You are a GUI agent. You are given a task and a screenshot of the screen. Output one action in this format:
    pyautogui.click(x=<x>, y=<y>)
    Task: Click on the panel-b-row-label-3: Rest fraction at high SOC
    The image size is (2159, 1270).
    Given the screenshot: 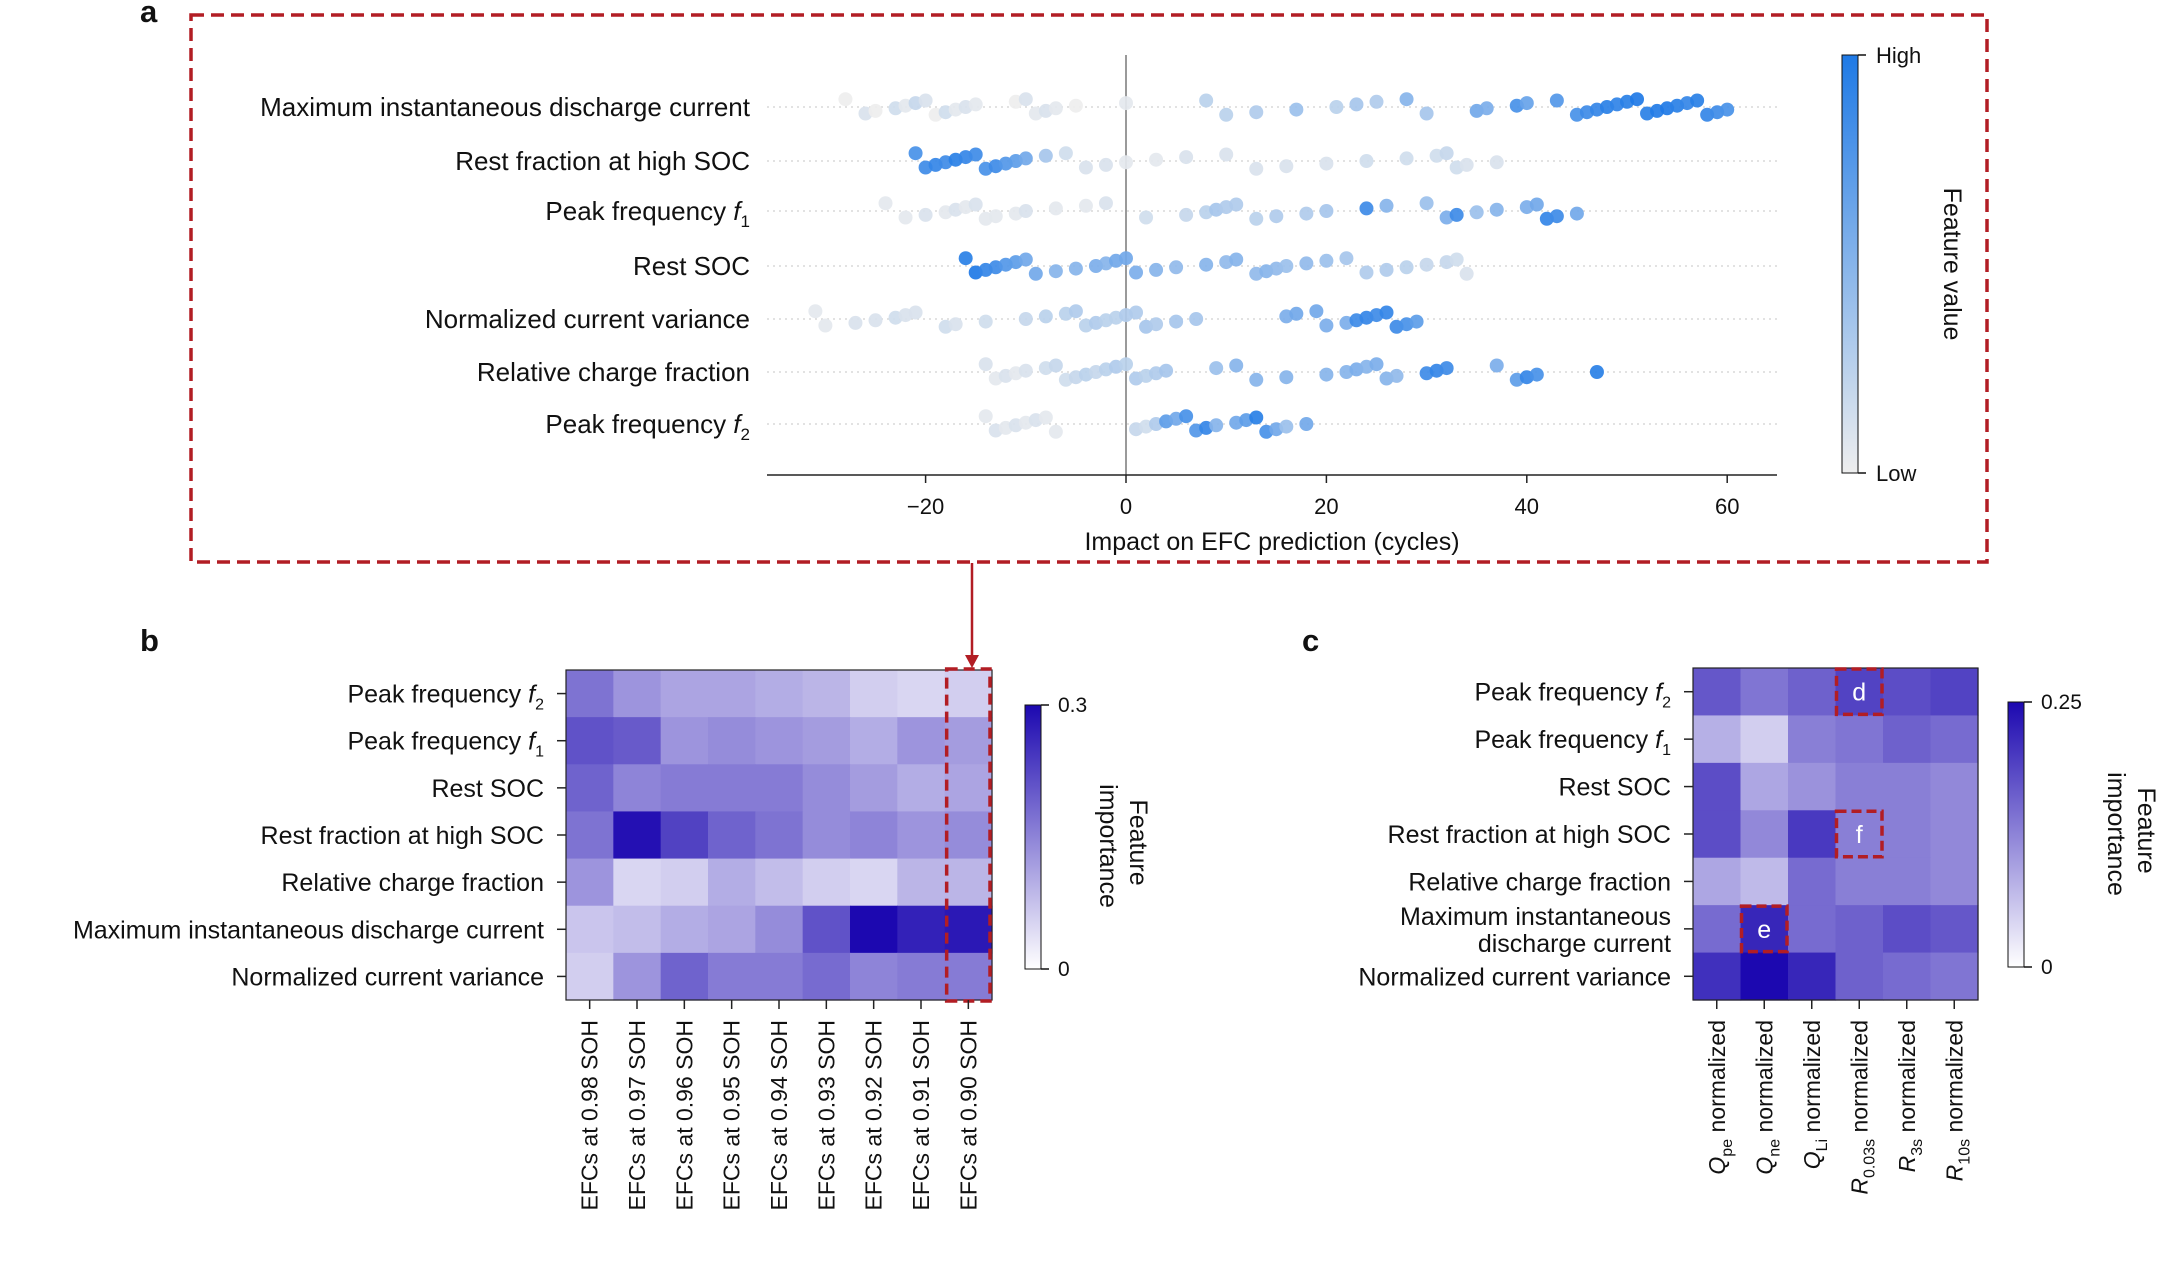 What is the action you would take?
    pyautogui.click(x=402, y=836)
    